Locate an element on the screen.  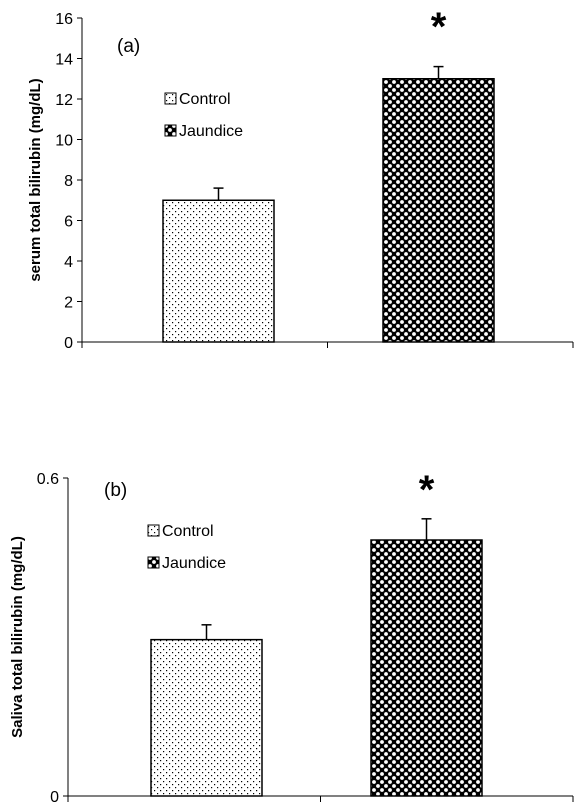
y-tick-label: 8 is located at coordinates (68, 181).